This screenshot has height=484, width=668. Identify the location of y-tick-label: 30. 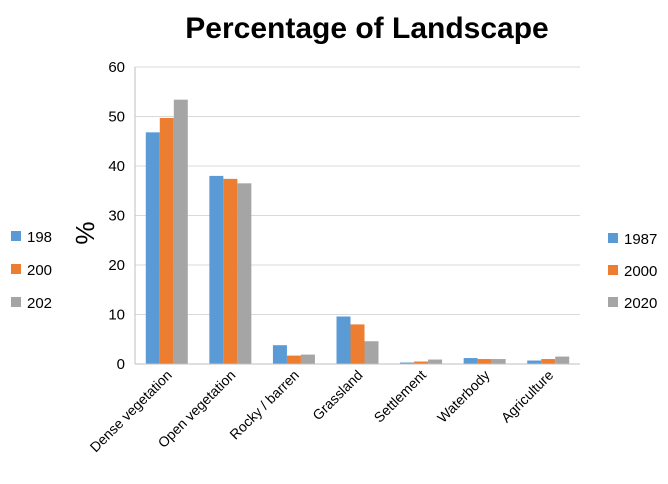
(116, 216).